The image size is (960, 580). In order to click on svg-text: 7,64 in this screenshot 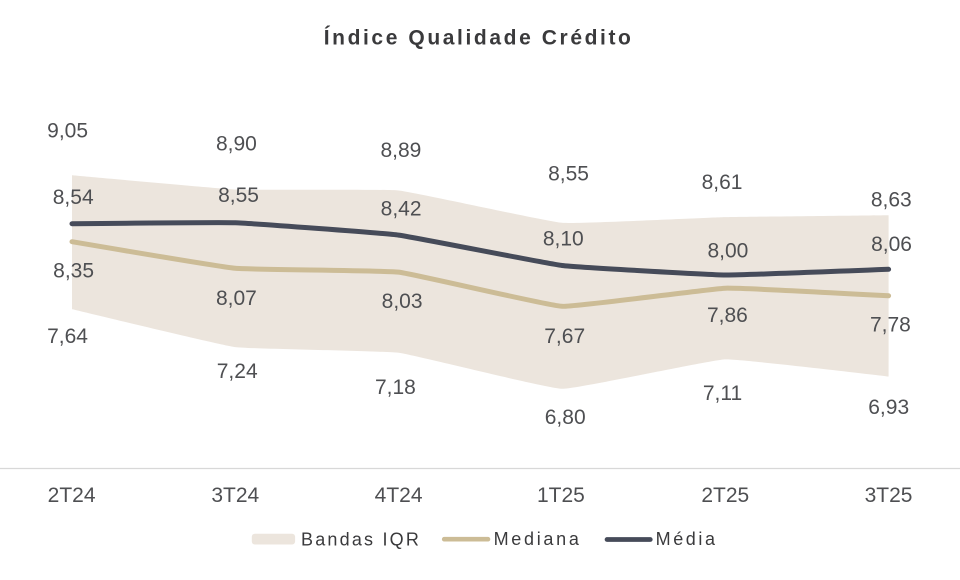, I will do `click(67, 336)`.